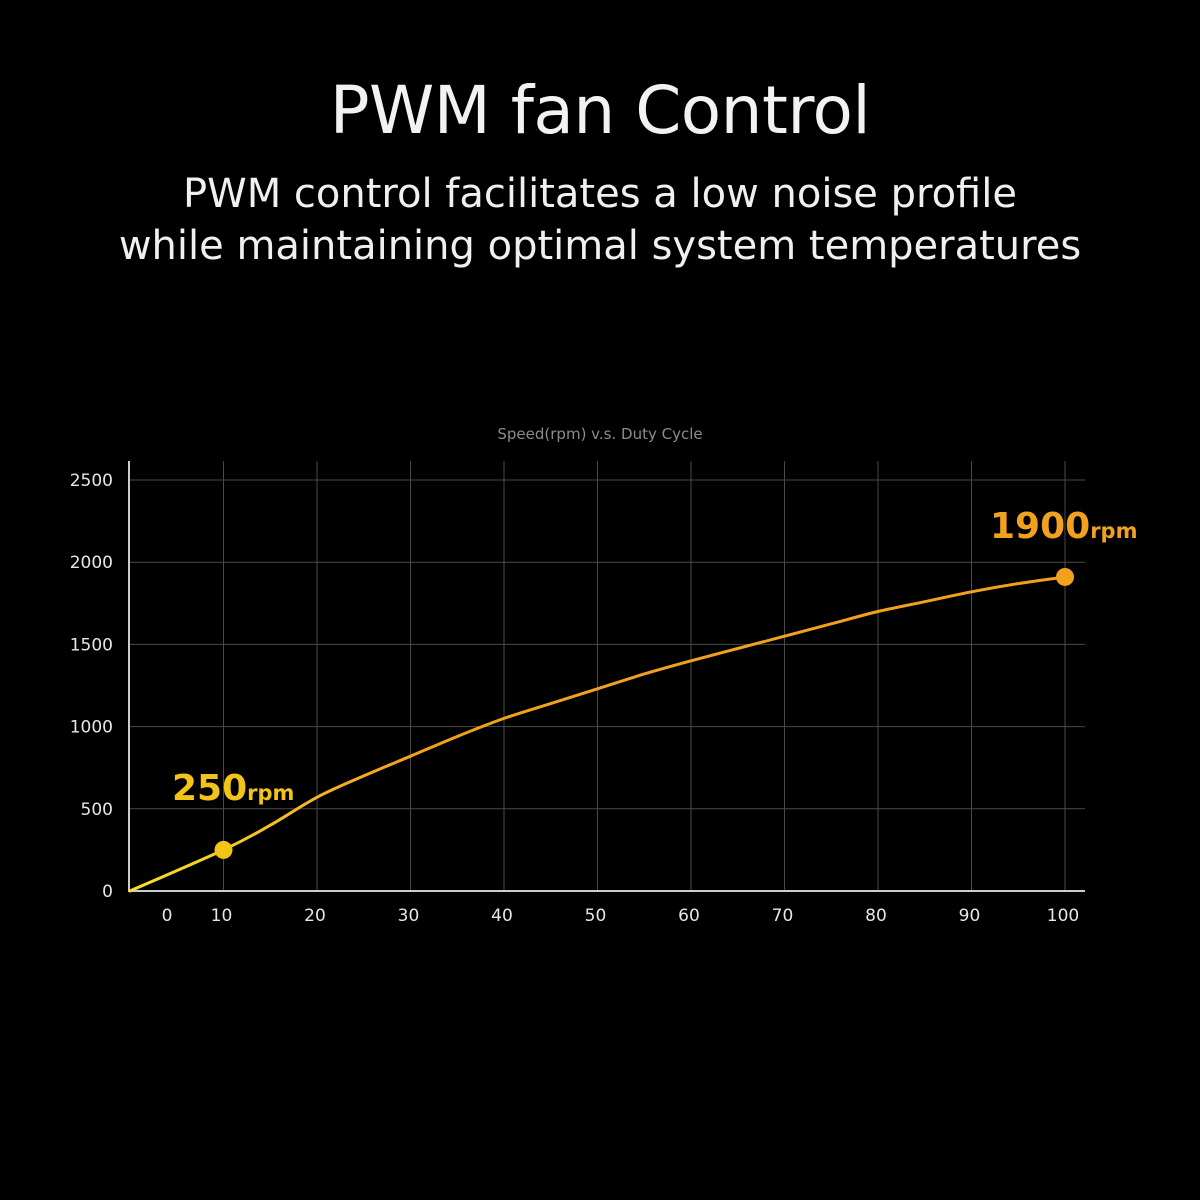 The image size is (1200, 1200). Describe the element at coordinates (689, 916) in the screenshot. I see `x-tick-label-60: 60` at that location.